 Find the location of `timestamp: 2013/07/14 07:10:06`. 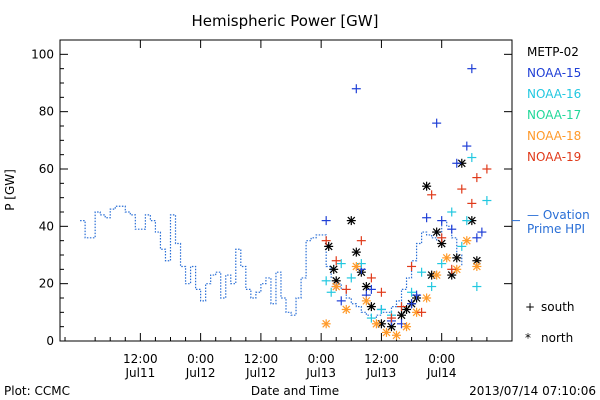

timestamp: 2013/07/14 07:10:06 is located at coordinates (532, 391).